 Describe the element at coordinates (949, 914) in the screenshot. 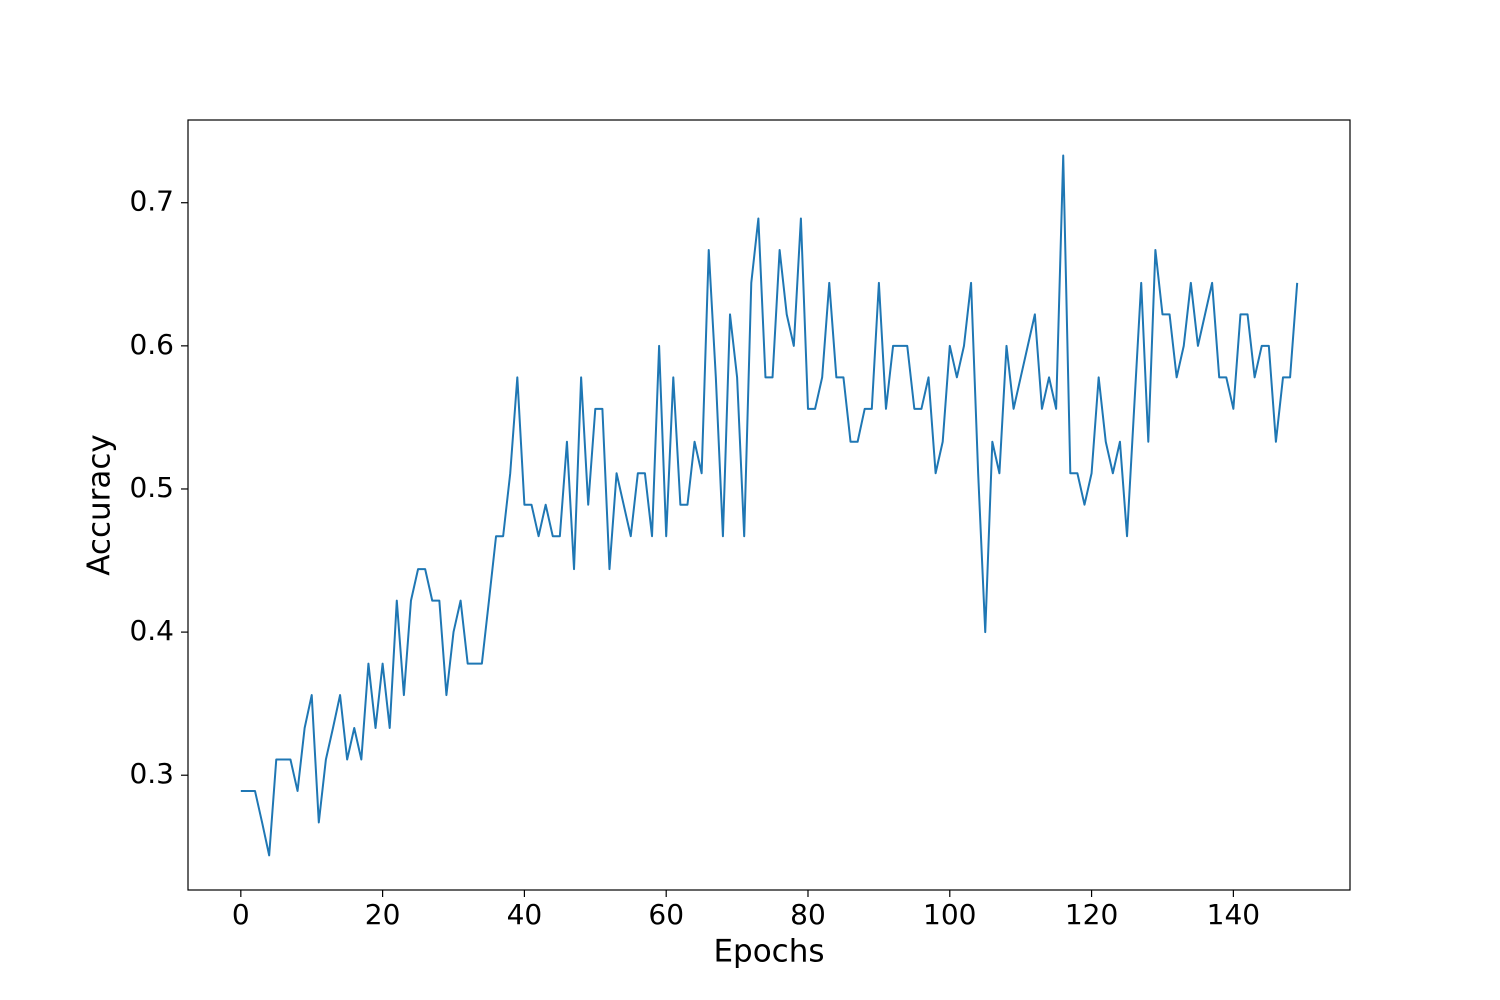

I see `x-tick-label: 100` at that location.